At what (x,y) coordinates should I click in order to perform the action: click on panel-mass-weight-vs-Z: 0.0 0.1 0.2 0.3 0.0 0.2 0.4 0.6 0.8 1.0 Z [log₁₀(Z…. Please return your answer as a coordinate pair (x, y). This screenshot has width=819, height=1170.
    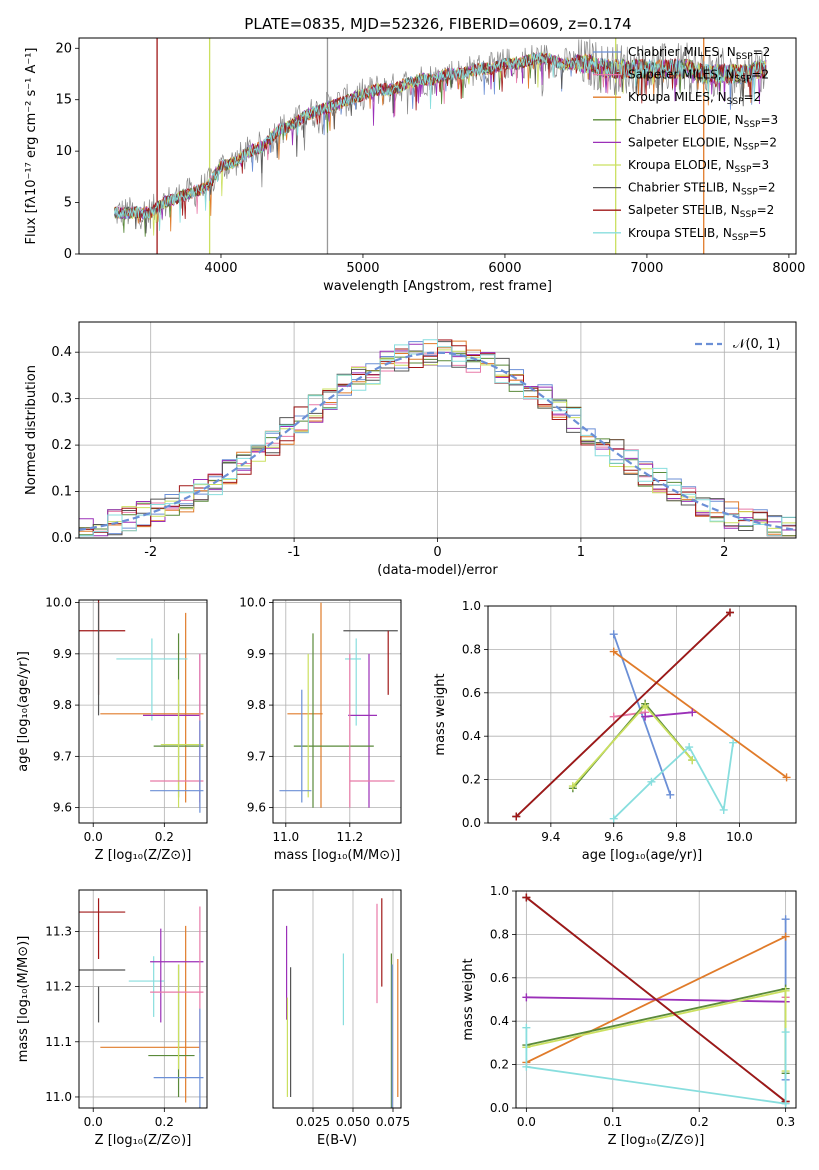
    Looking at the image, I should click on (629, 1016).